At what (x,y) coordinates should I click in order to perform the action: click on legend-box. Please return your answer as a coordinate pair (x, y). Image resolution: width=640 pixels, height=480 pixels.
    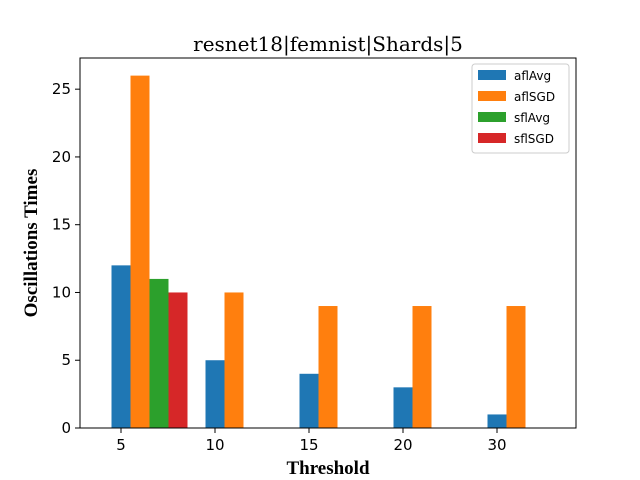
    Looking at the image, I should click on (520, 108).